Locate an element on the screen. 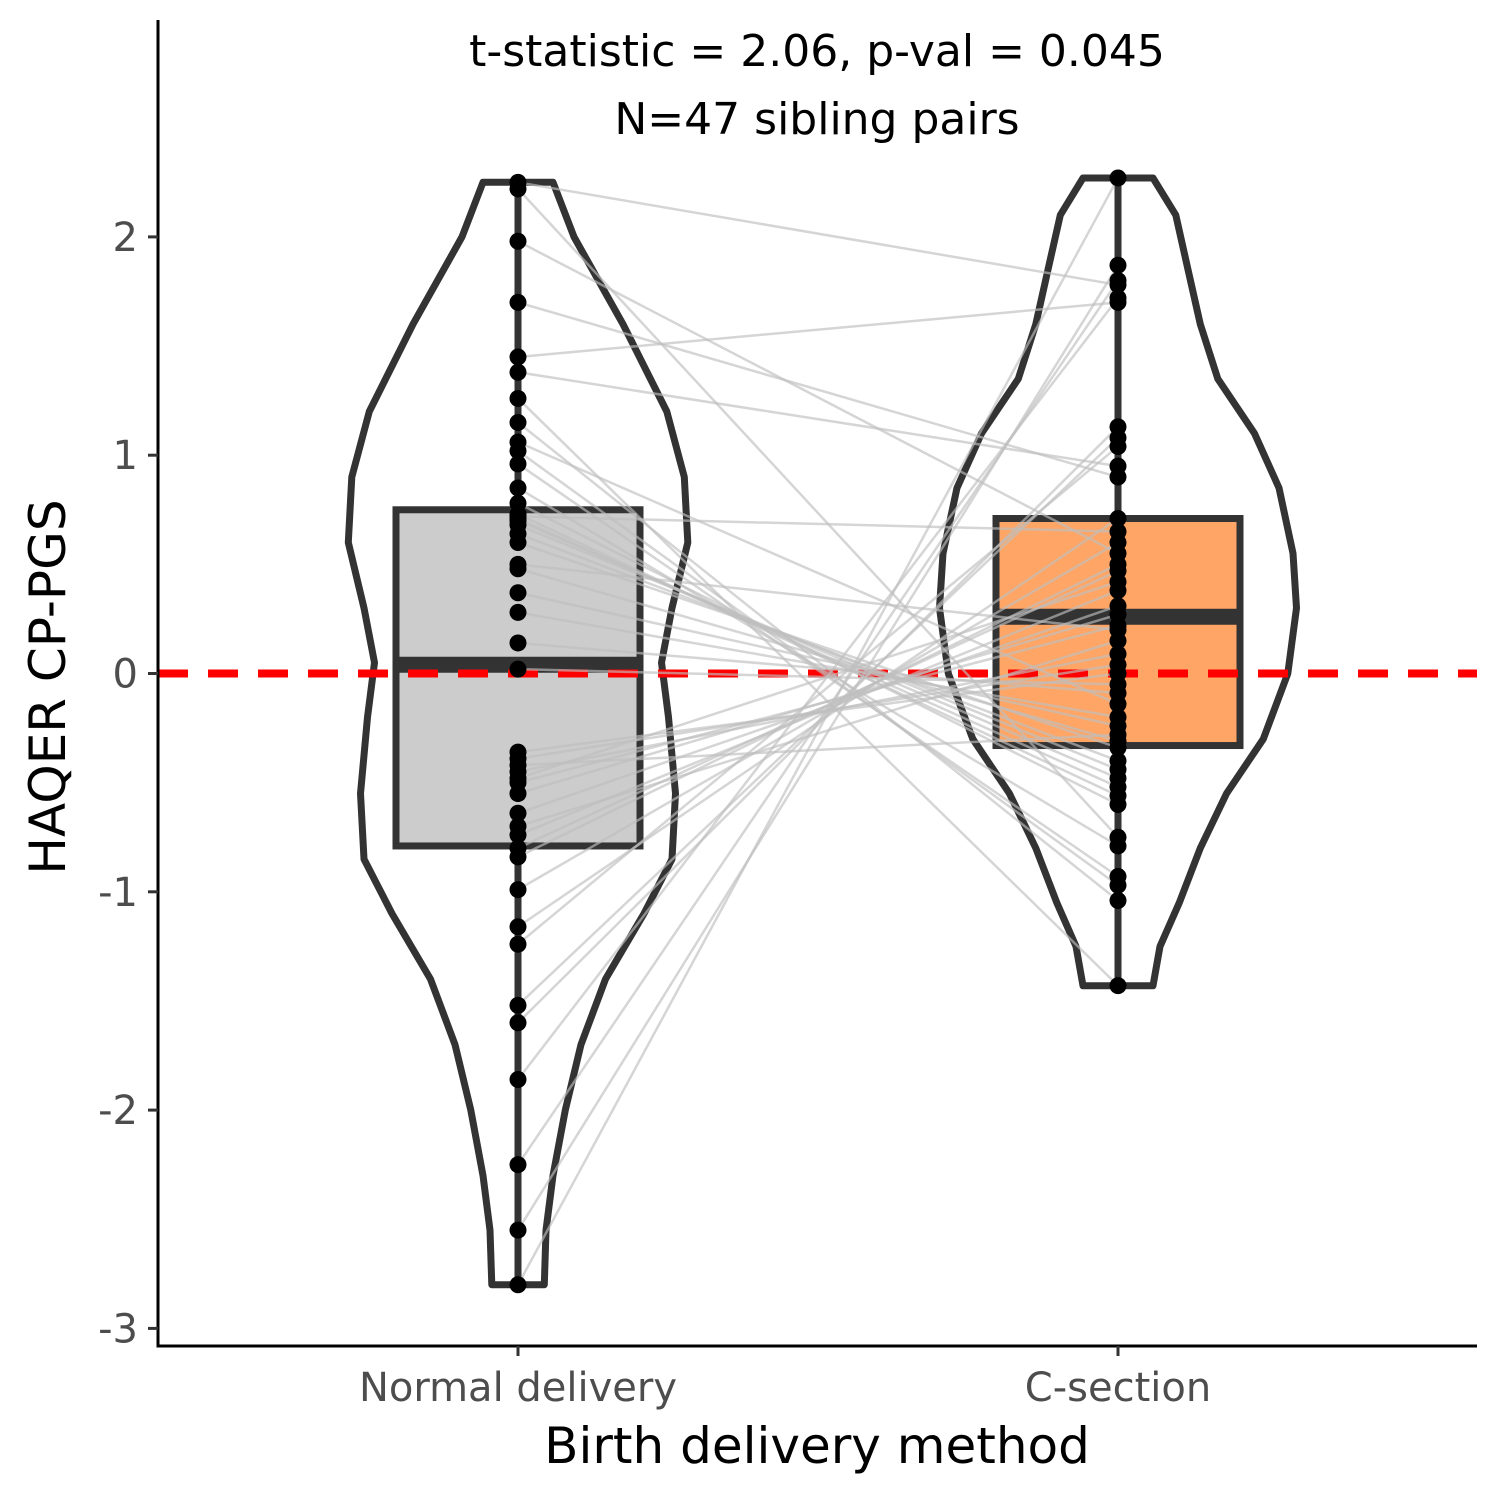 The height and width of the screenshot is (1500, 1500). x-axis-title: Birth delivery method is located at coordinates (817, 1446).